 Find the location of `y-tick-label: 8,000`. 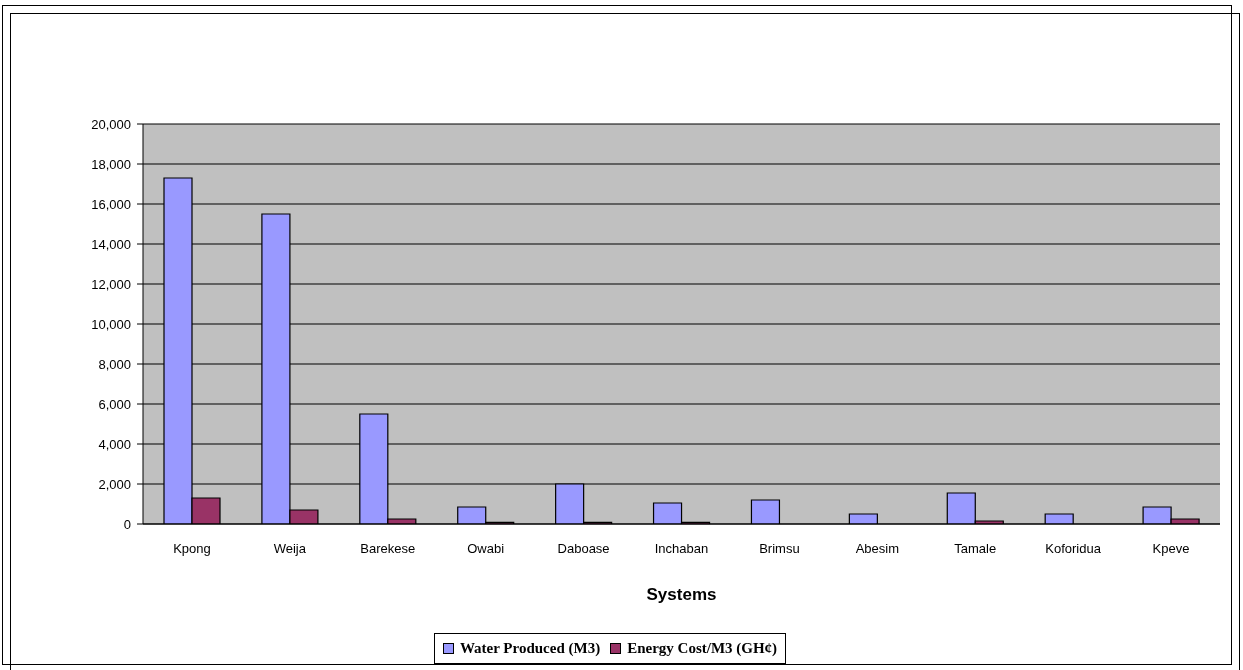

y-tick-label: 8,000 is located at coordinates (114, 364).